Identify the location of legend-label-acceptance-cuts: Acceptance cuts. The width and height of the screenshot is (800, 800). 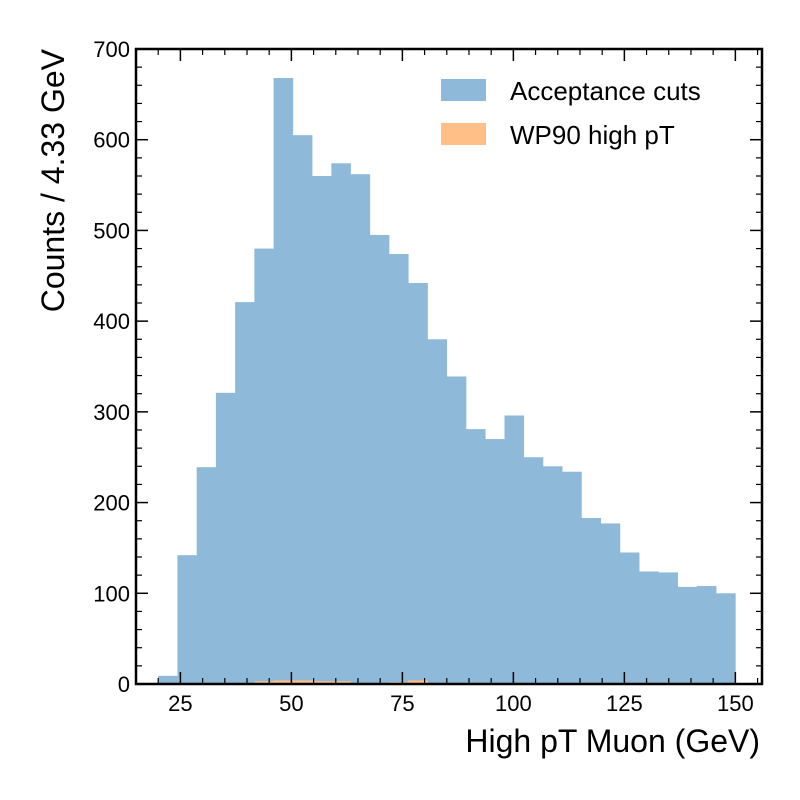
(605, 91).